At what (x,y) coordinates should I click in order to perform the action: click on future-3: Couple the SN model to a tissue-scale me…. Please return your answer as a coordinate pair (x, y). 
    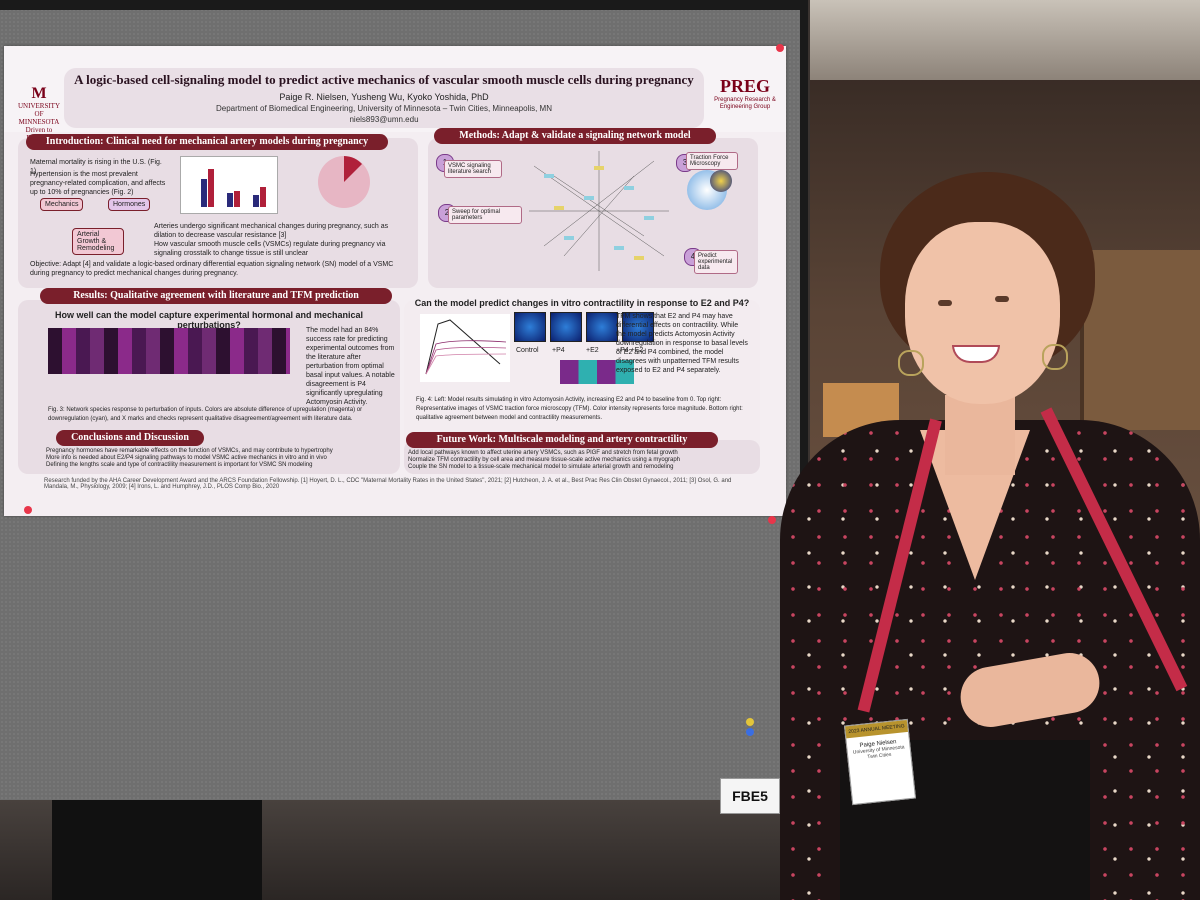
    Looking at the image, I should click on (541, 467).